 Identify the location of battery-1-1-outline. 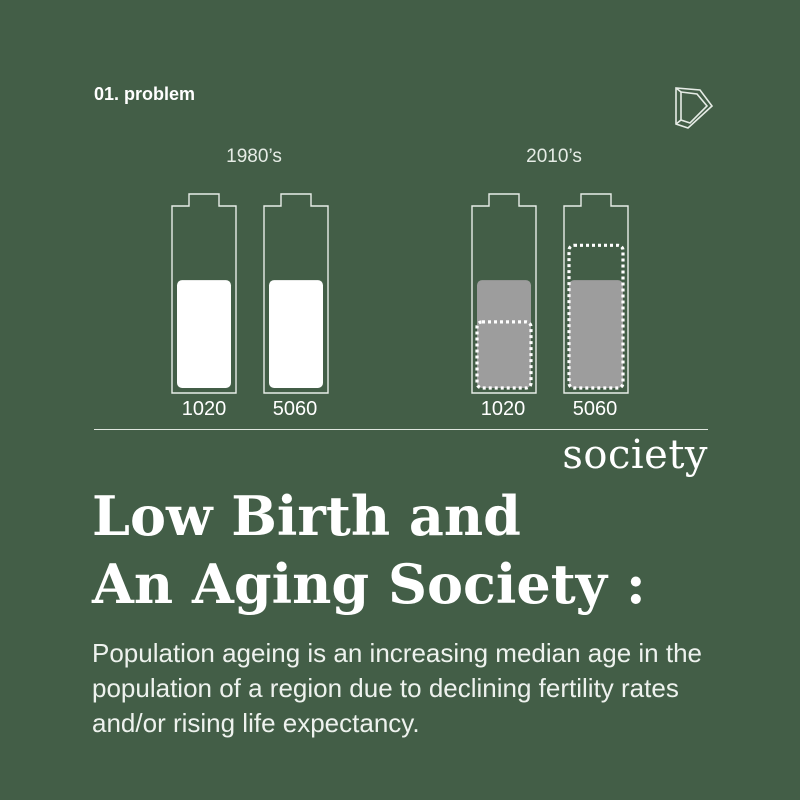
(596, 293).